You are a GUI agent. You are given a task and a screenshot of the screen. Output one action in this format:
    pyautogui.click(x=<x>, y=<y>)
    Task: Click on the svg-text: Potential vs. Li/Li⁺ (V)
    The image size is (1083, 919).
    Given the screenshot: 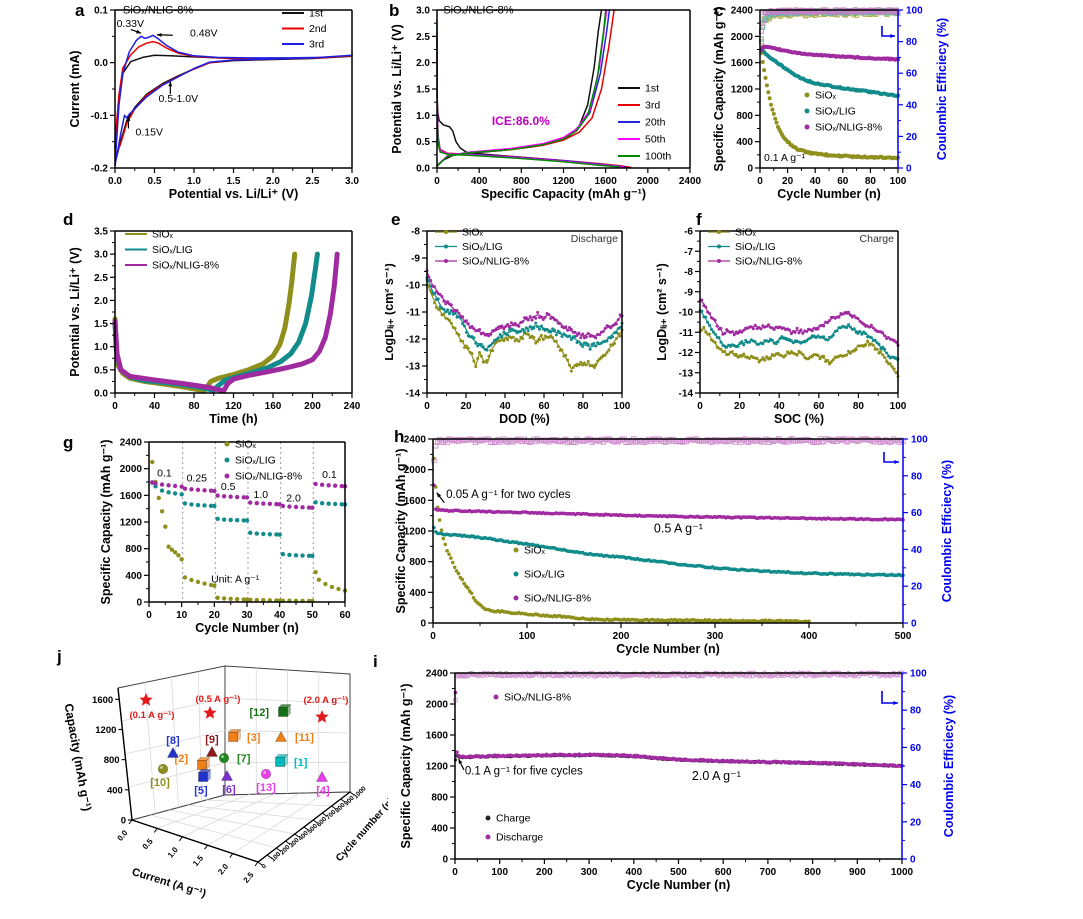 What is the action you would take?
    pyautogui.click(x=234, y=194)
    